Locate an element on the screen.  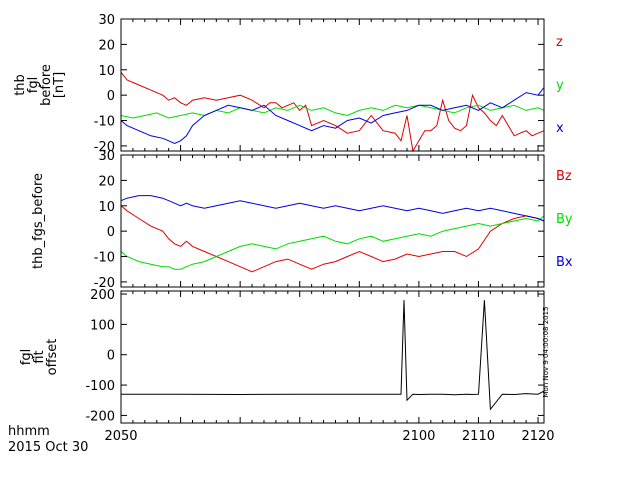
y-axis-label: before is located at coordinates (46, 85).